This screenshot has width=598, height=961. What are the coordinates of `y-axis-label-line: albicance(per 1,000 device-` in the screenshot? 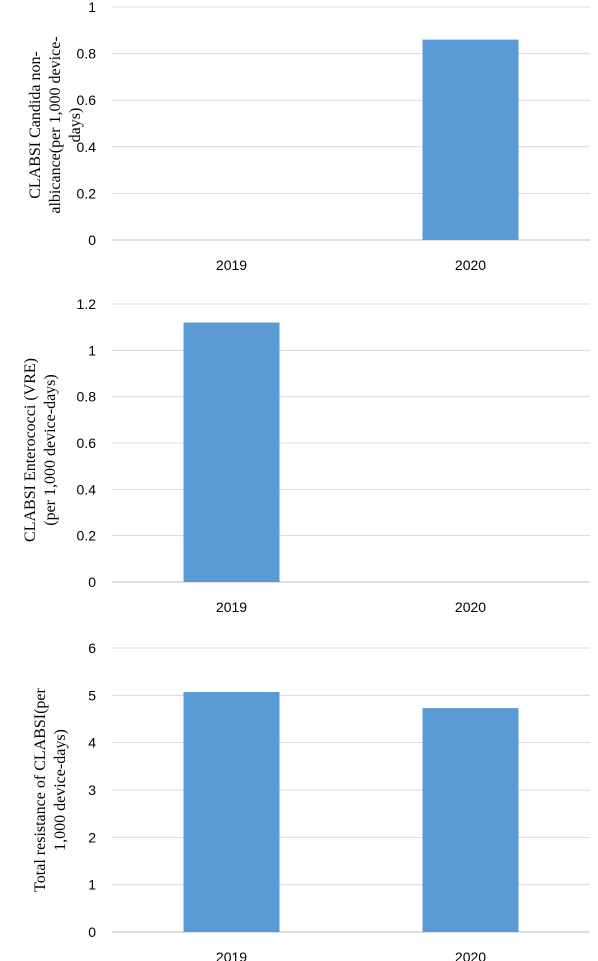 It's located at (55, 124).